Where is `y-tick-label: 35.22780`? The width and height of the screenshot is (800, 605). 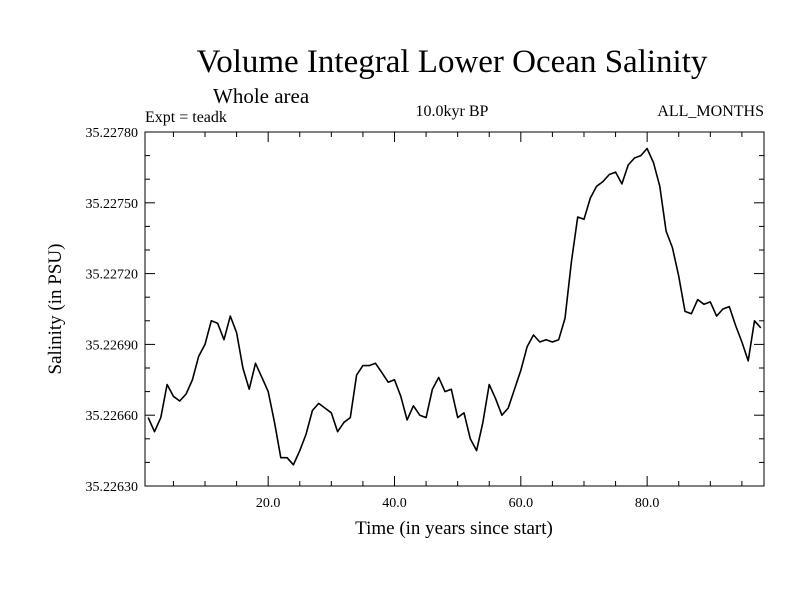
y-tick-label: 35.22780 is located at coordinates (112, 133).